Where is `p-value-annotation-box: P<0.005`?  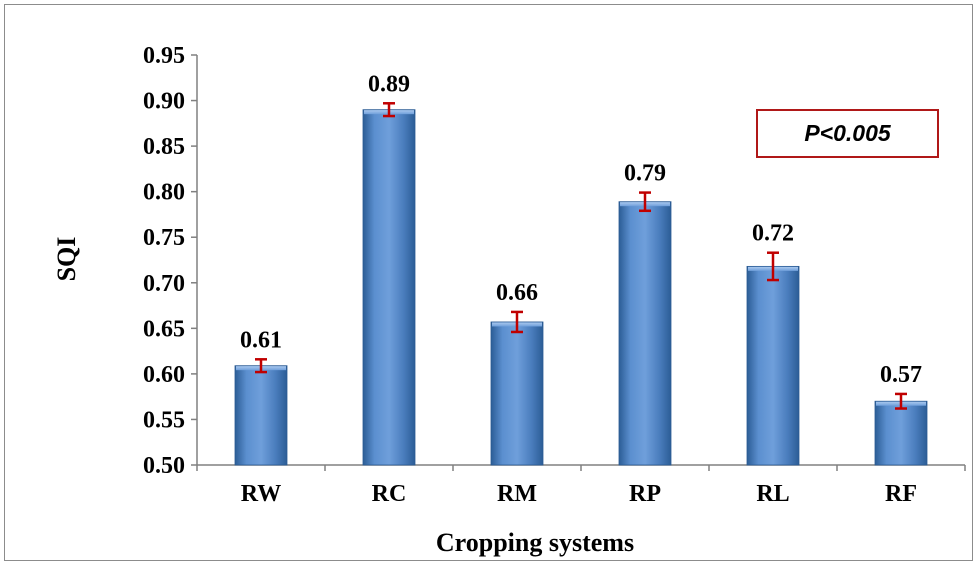
p-value-annotation-box: P<0.005 is located at coordinates (847, 133).